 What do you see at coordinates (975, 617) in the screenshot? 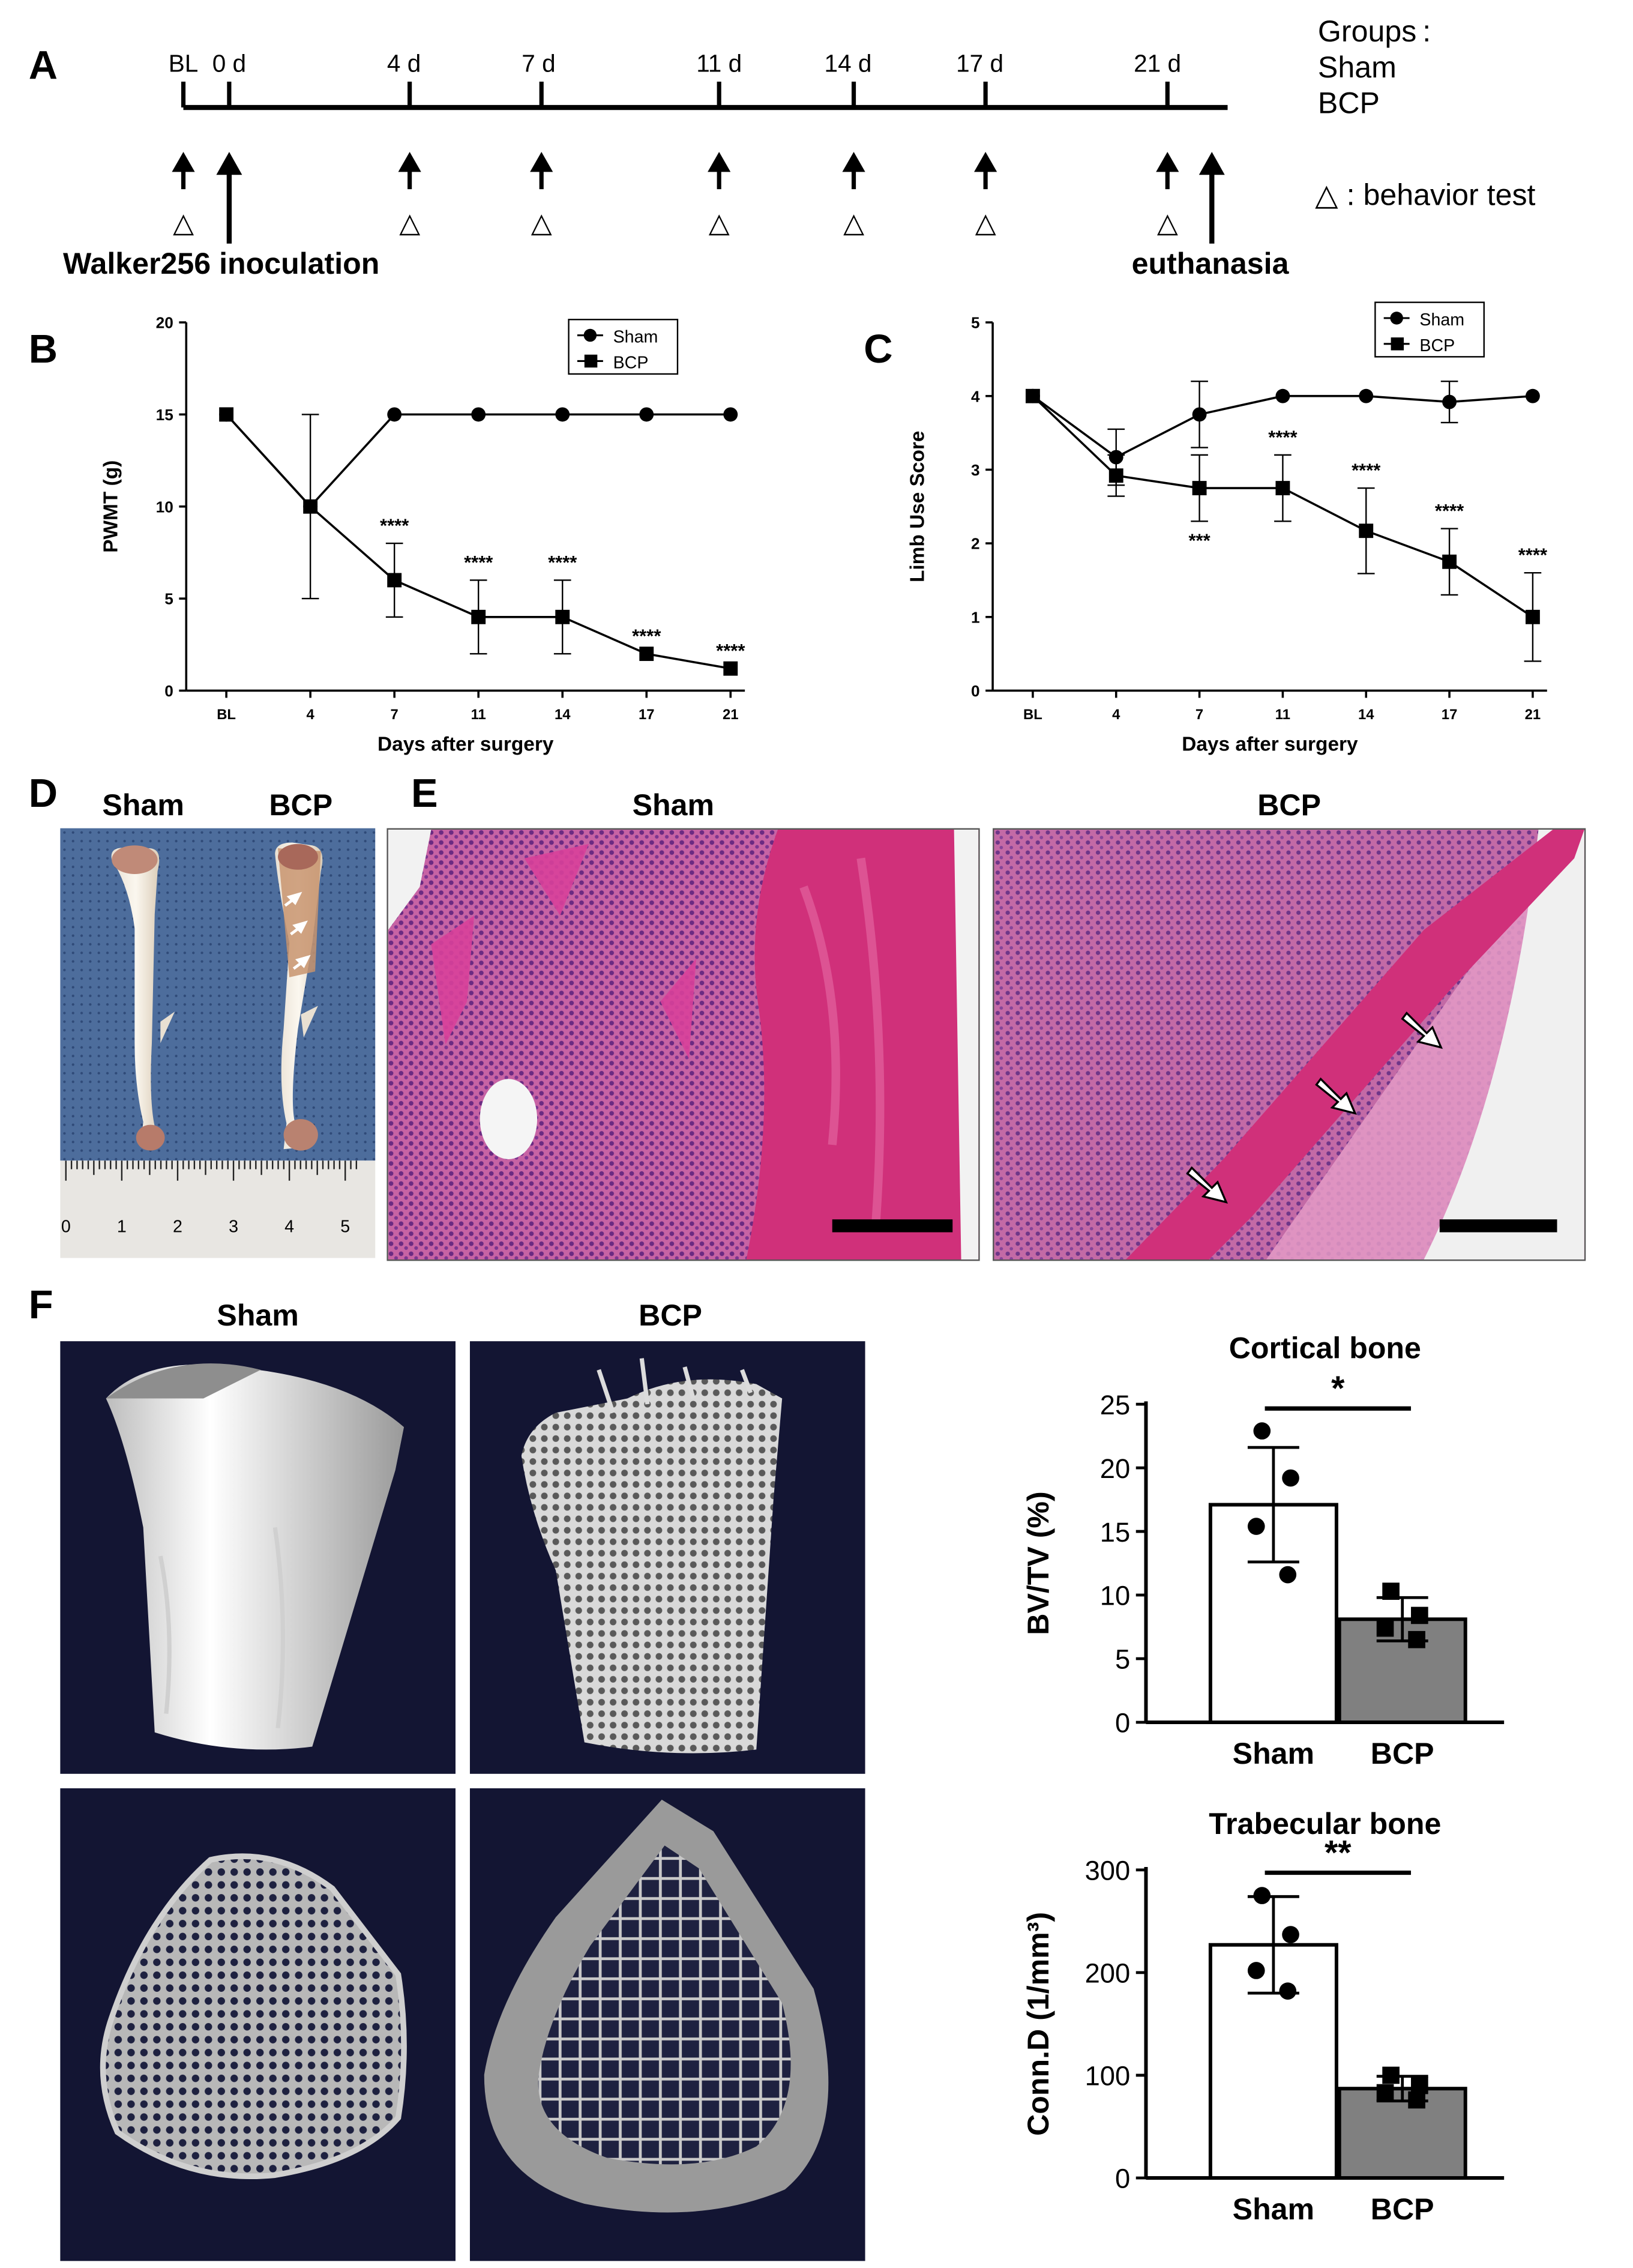
I see `y-tick-label: 1` at bounding box center [975, 617].